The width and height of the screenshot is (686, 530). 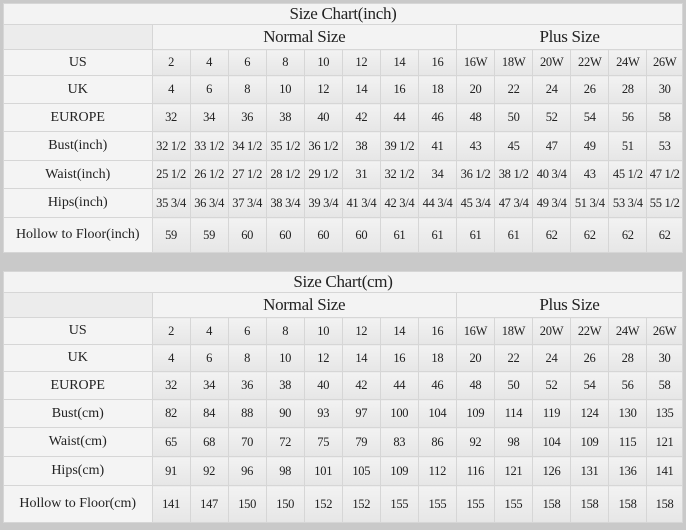 I want to click on size-value: 136, so click(x=628, y=471).